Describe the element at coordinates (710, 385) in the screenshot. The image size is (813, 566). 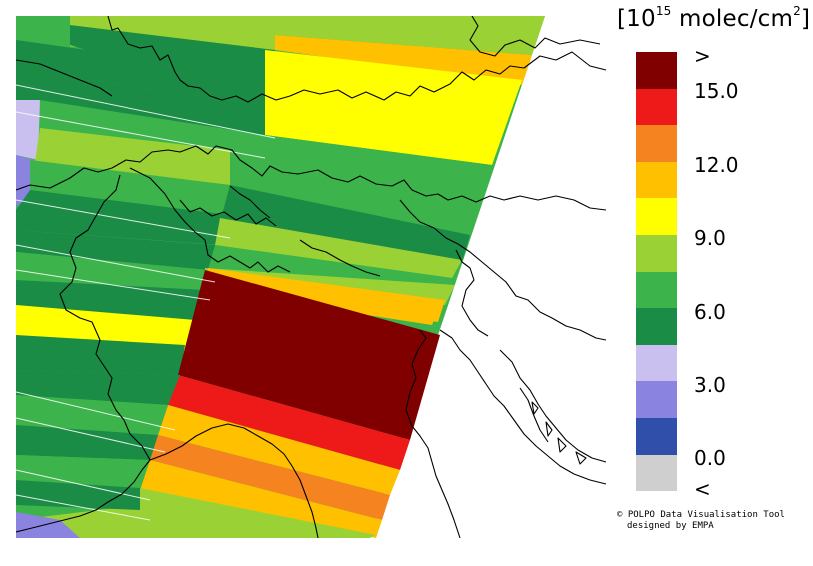
I see `legend-label: 3.0` at that location.